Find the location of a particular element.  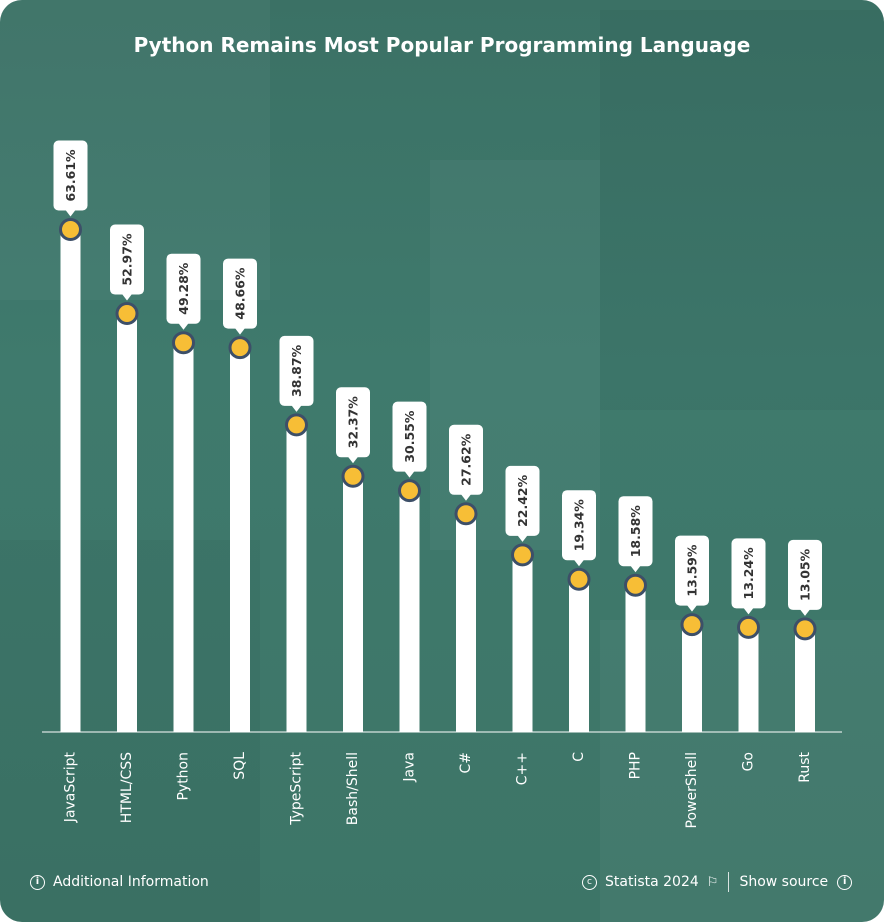

category-label: JavaScript is located at coordinates (71, 787).